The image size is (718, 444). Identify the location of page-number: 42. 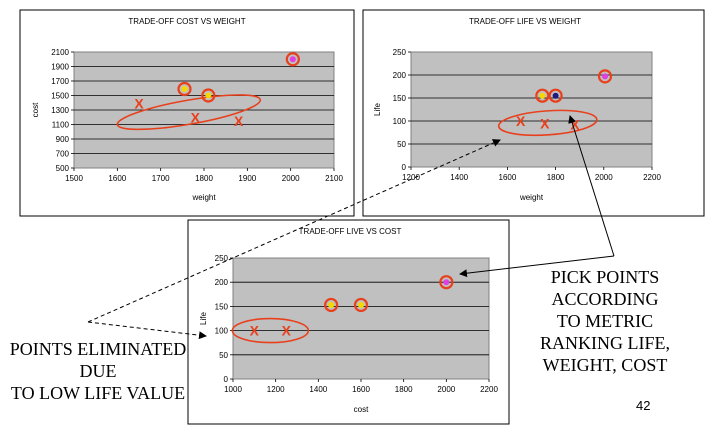
(643, 405).